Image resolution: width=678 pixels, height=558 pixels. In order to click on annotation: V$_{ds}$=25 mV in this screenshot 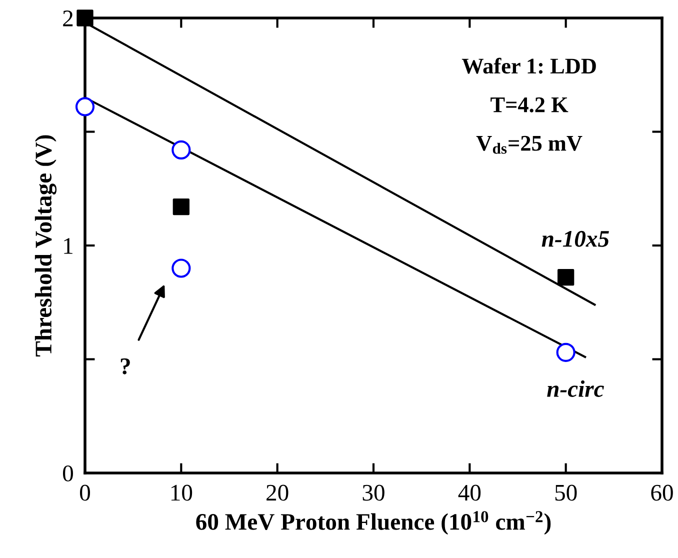, I will do `click(529, 145)`.